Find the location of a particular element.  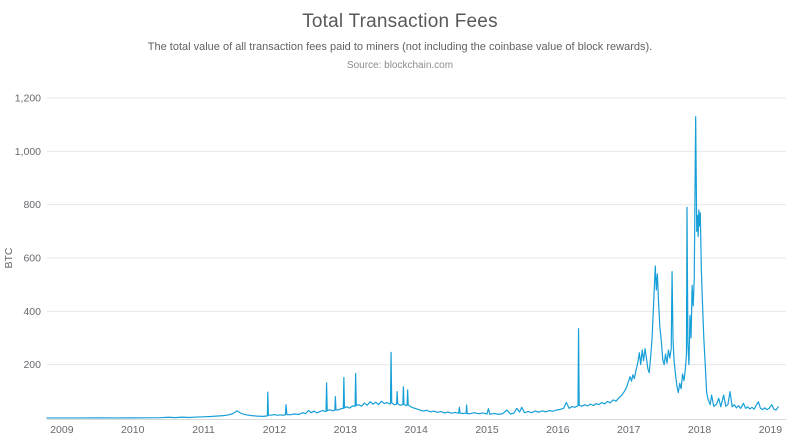

y-axis-tick-label: 1,200 is located at coordinates (28, 99).